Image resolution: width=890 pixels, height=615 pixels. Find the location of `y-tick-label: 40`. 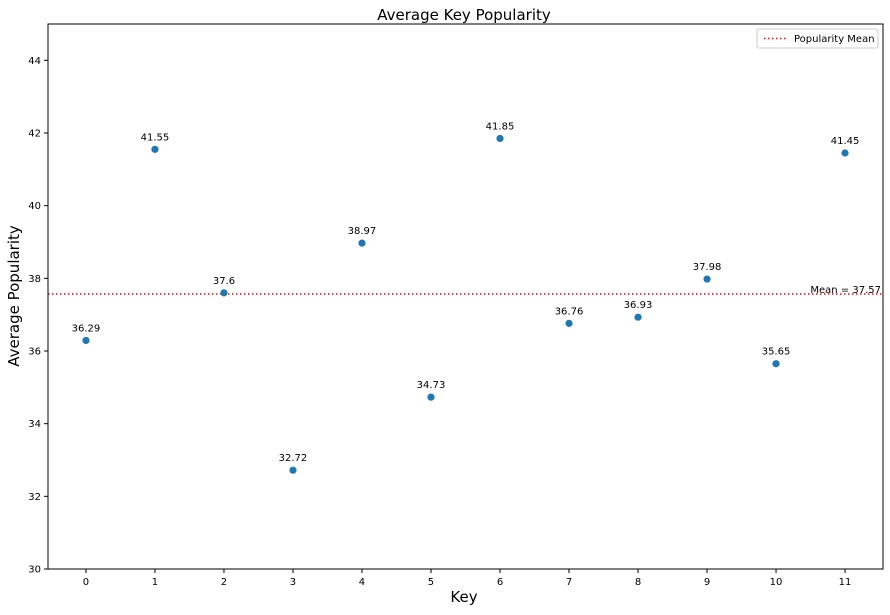

y-tick-label: 40 is located at coordinates (34, 206).